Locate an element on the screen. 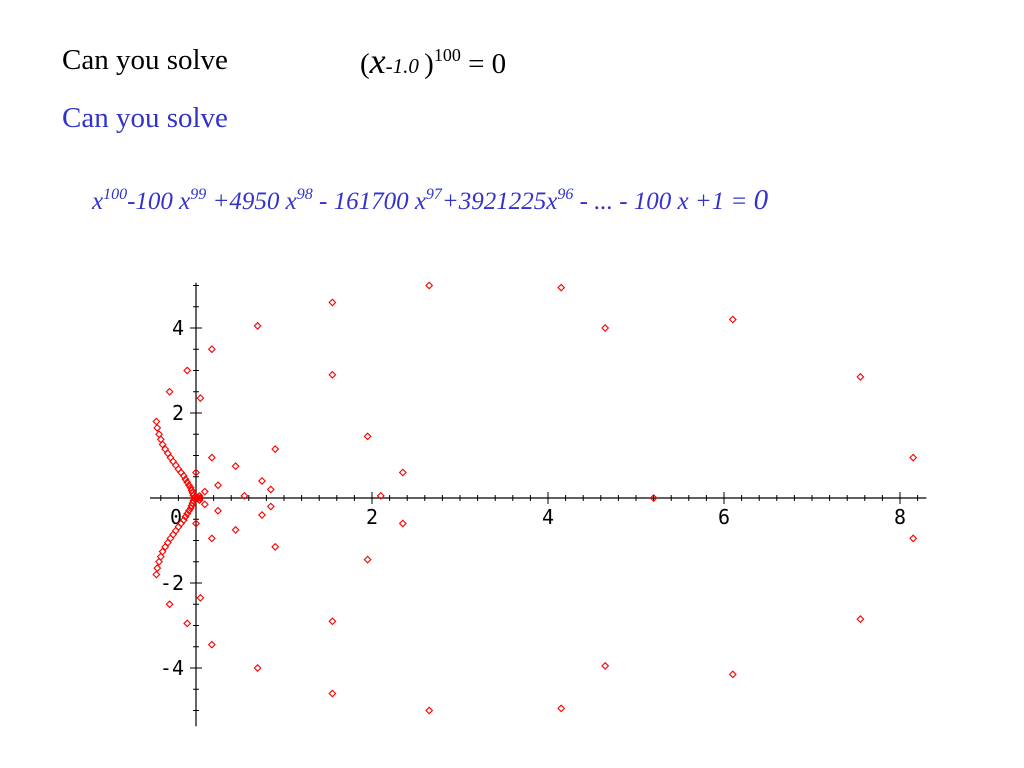  x-tick-label: 2 is located at coordinates (372, 517).